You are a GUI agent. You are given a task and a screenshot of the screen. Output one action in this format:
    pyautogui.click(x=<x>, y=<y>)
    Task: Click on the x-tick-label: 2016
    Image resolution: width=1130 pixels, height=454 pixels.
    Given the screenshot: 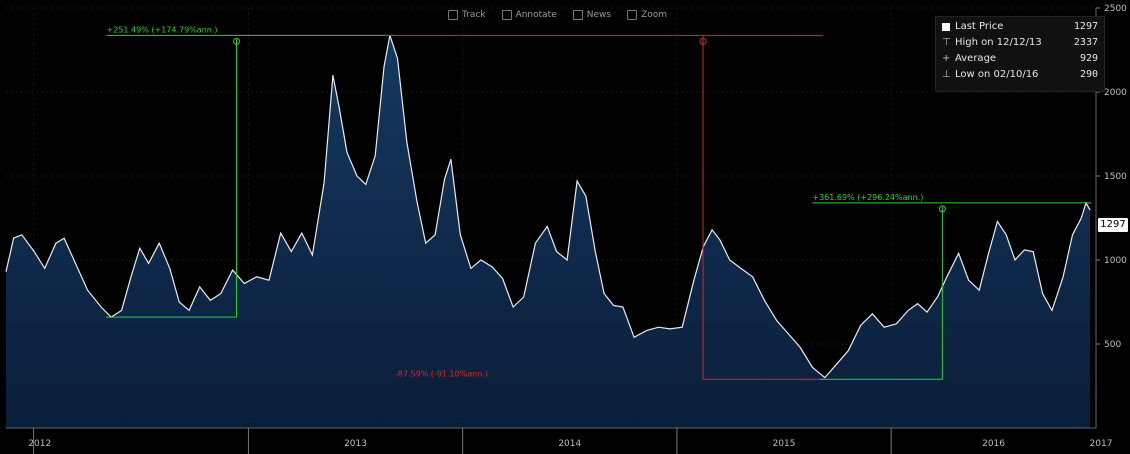 What is the action you would take?
    pyautogui.click(x=993, y=444)
    